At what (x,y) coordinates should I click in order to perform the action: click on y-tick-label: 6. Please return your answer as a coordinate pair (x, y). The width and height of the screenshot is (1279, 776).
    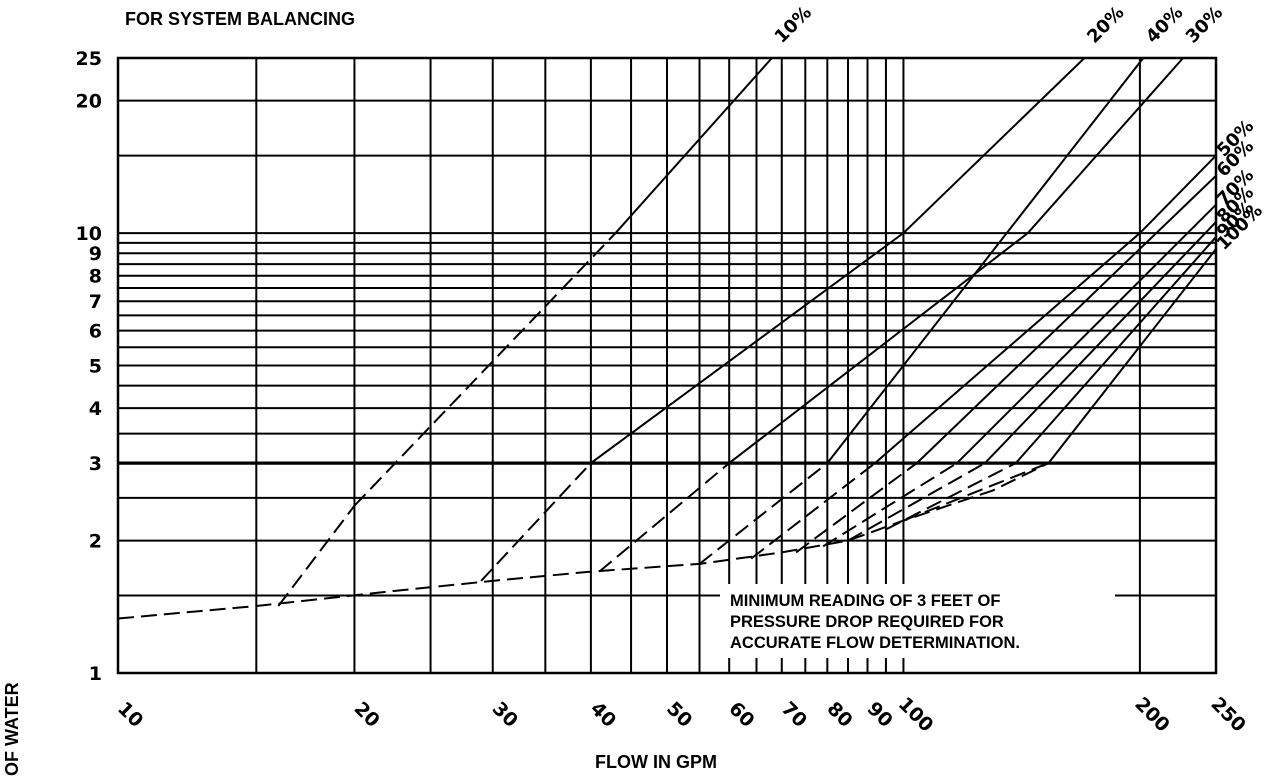
    Looking at the image, I should click on (95, 332).